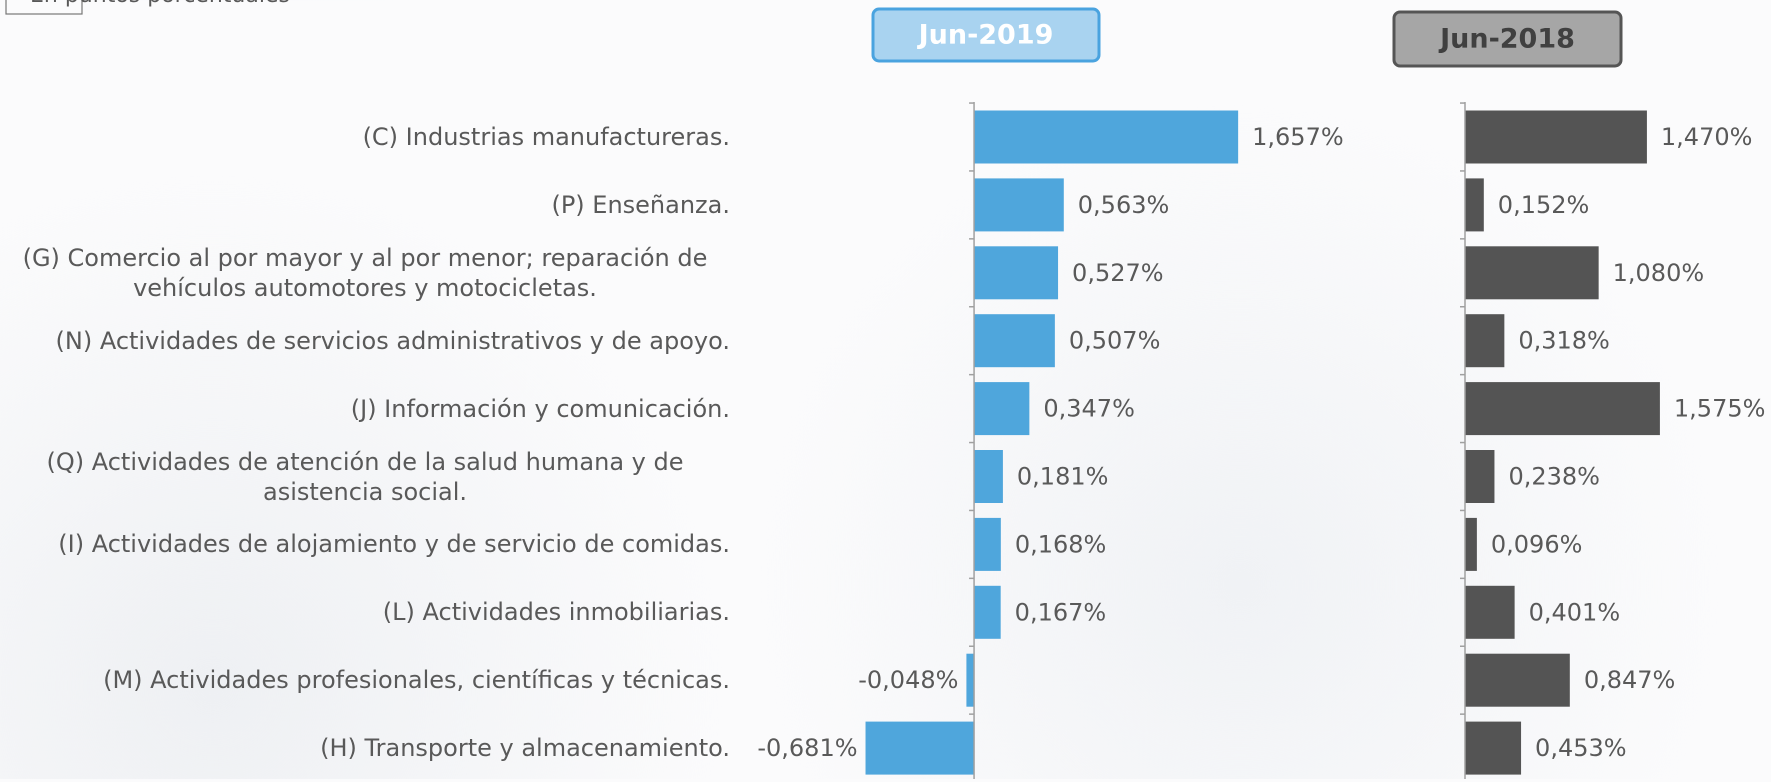  Describe the element at coordinates (807, 748) in the screenshot. I see `value-label: -0,681%` at that location.